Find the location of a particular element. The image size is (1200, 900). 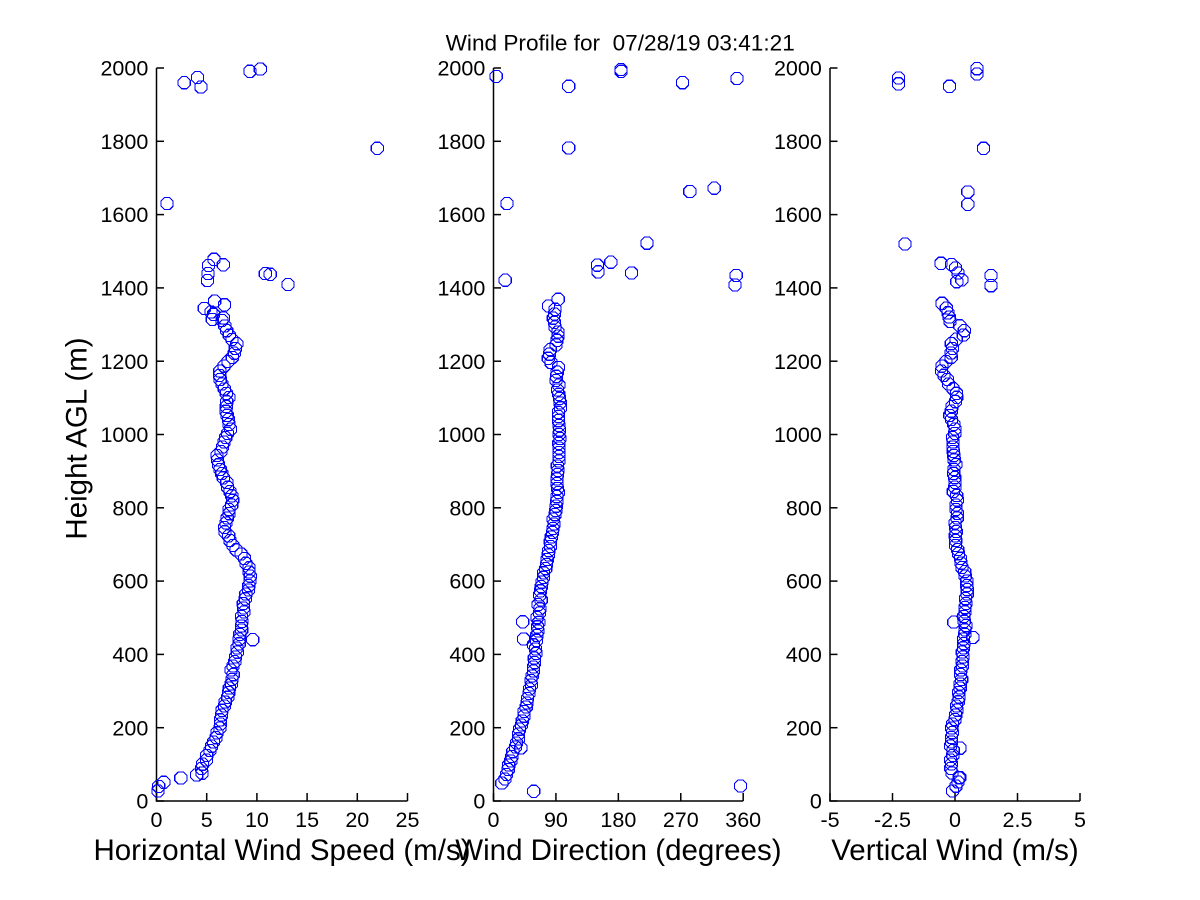

svg-text: -5 is located at coordinates (829, 820).